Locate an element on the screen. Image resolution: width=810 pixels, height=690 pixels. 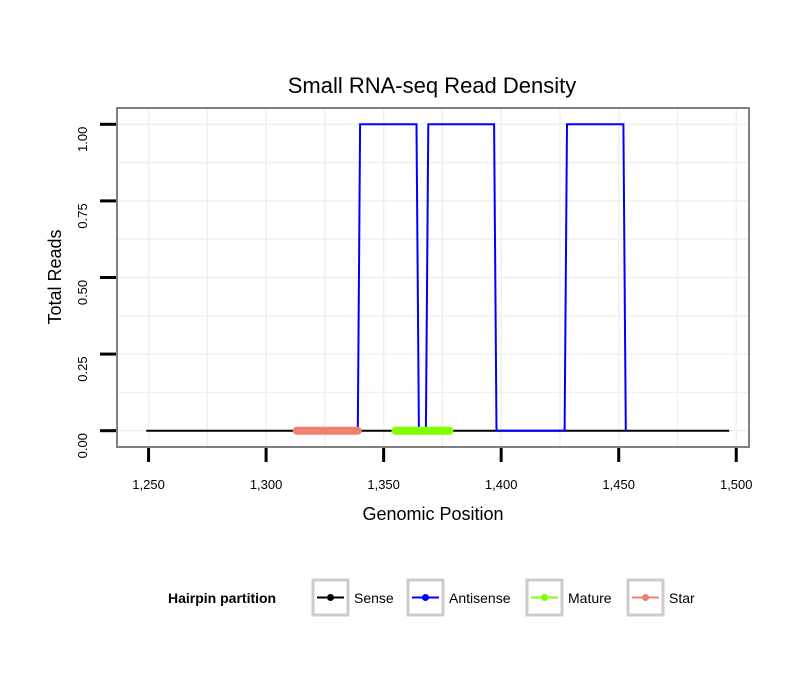
legend-label: Mature is located at coordinates (590, 598).